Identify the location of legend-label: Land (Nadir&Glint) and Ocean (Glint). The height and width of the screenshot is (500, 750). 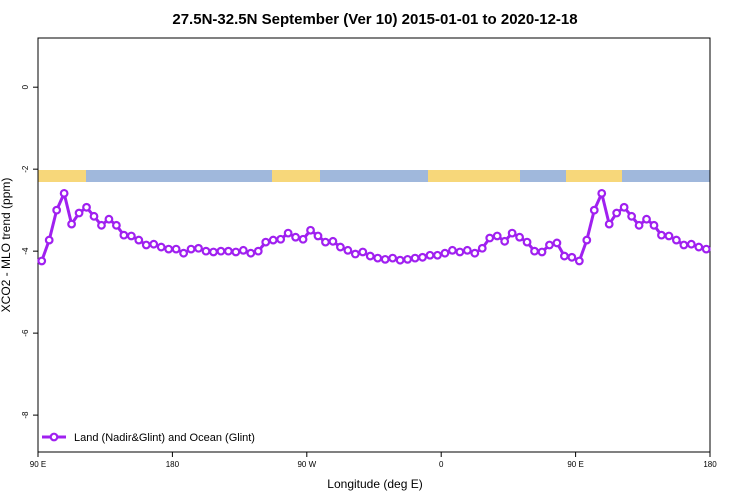
(164, 438).